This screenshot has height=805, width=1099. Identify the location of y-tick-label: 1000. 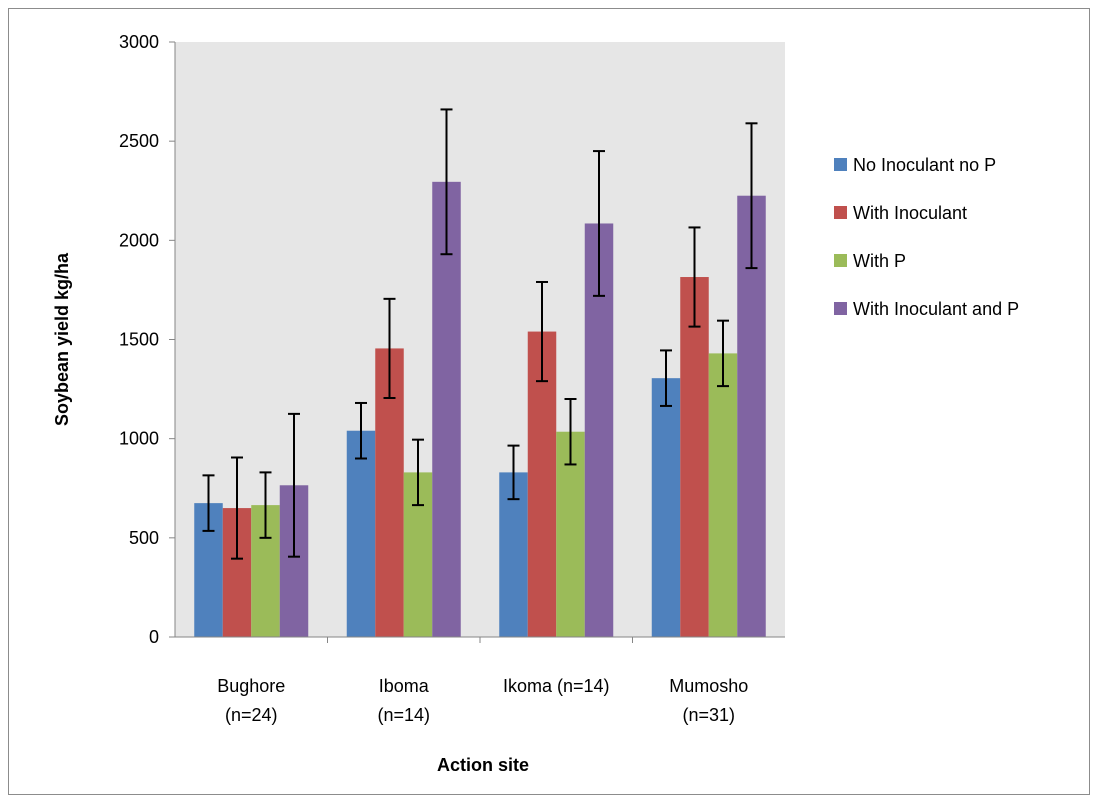
(139, 439).